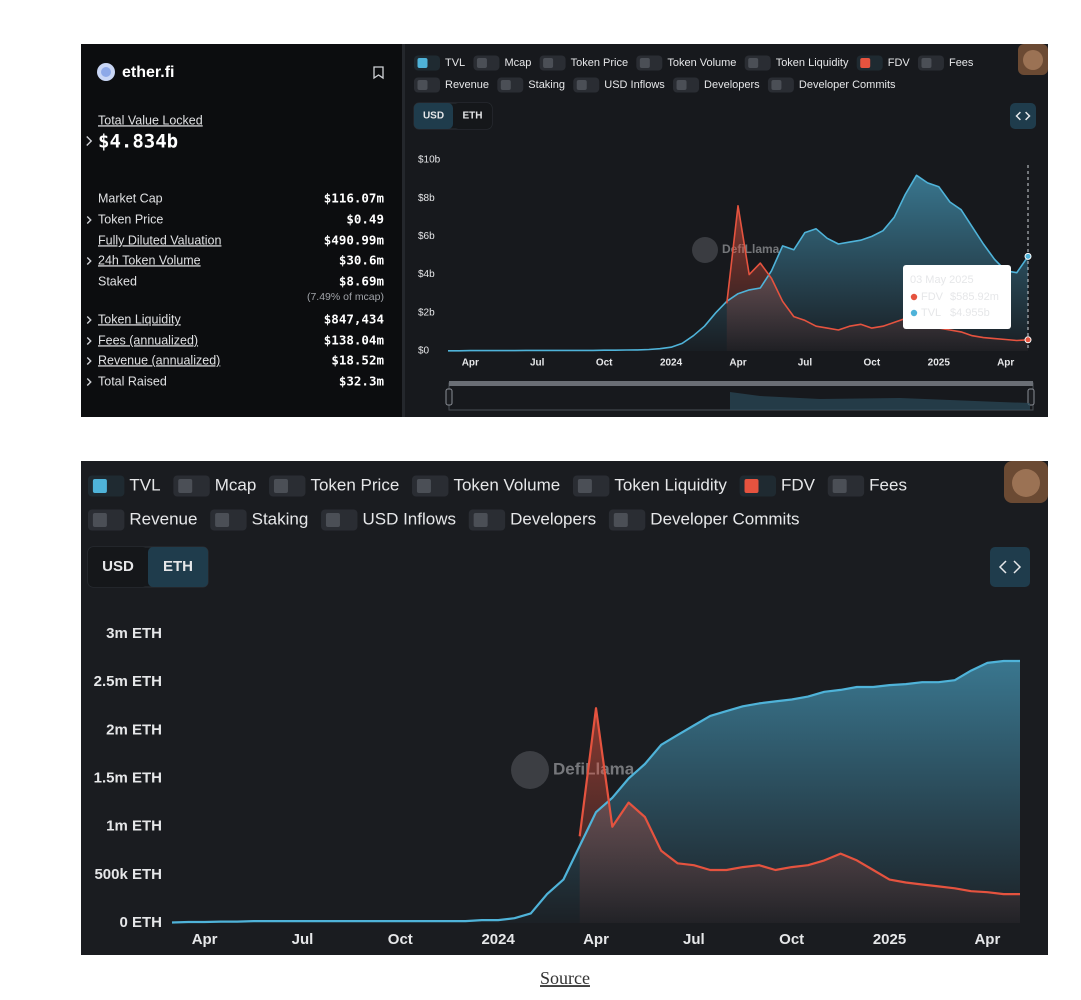 The image size is (1081, 1000). Describe the element at coordinates (362, 260) in the screenshot. I see `metric-value: $30.6m` at that location.